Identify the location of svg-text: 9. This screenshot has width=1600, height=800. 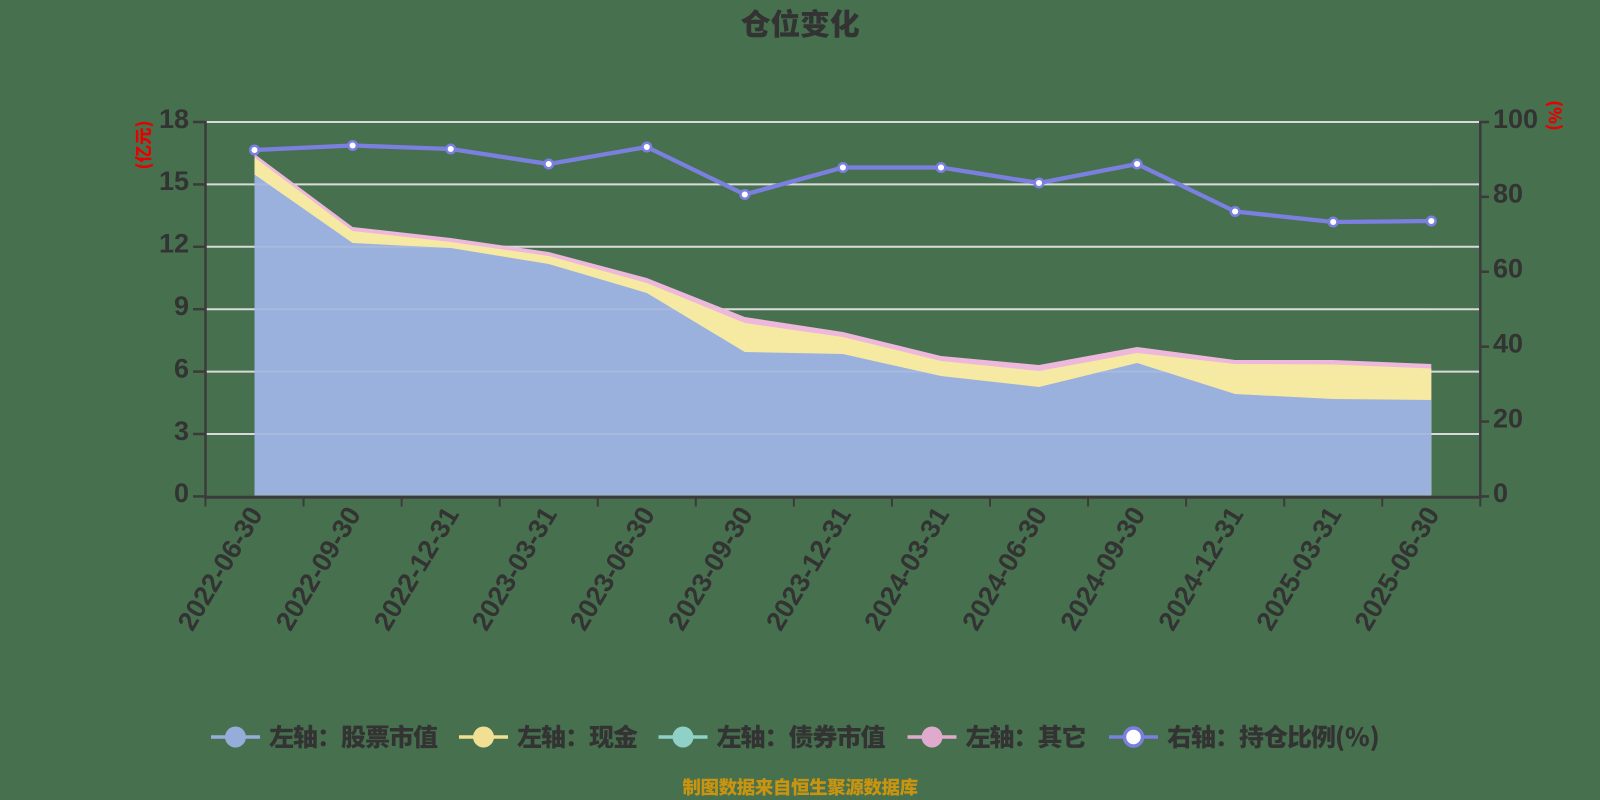
(181, 306).